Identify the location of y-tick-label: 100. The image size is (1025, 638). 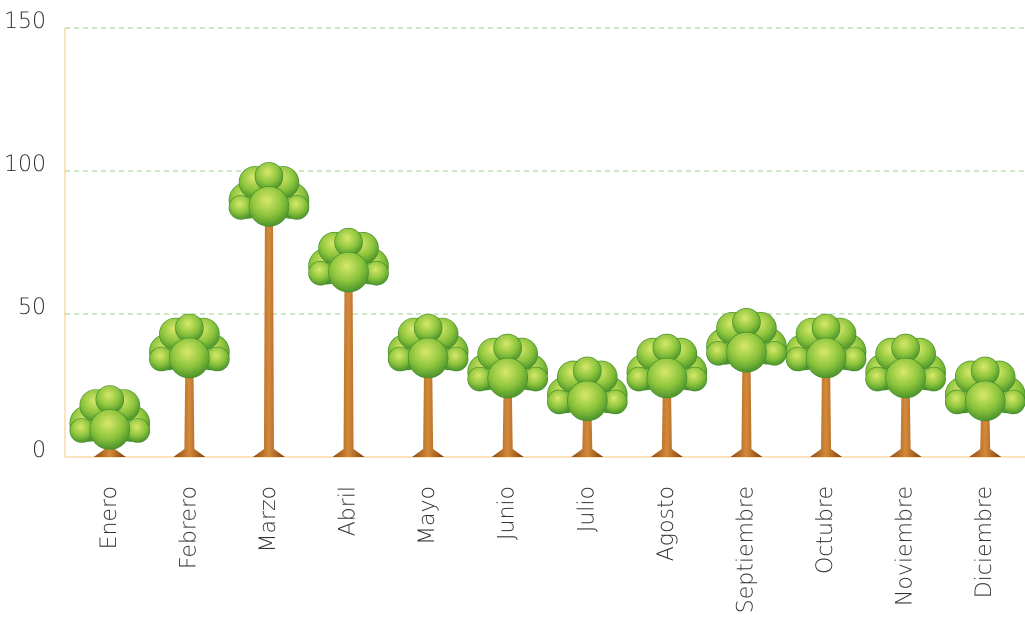
(25, 164).